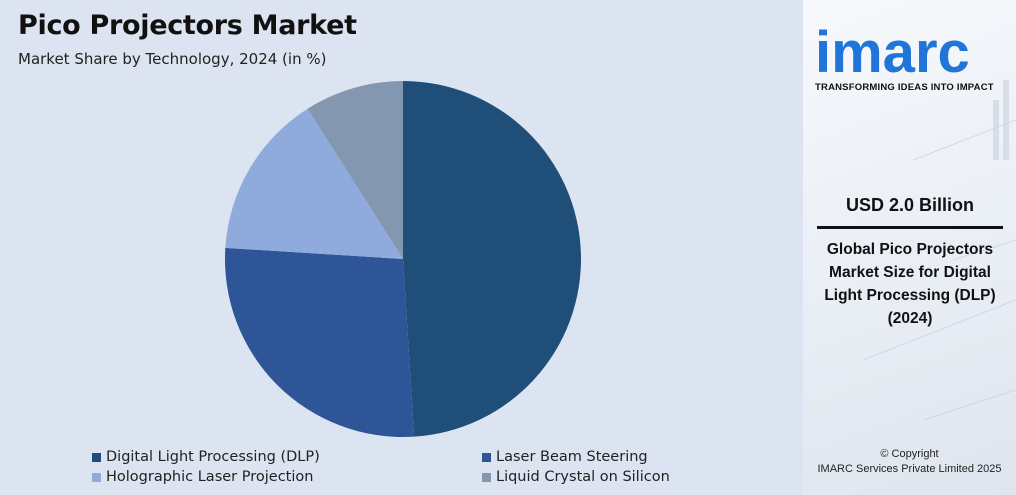 The image size is (1016, 495). I want to click on legend-item-3: Liquid Crystal on Silicon, so click(576, 477).